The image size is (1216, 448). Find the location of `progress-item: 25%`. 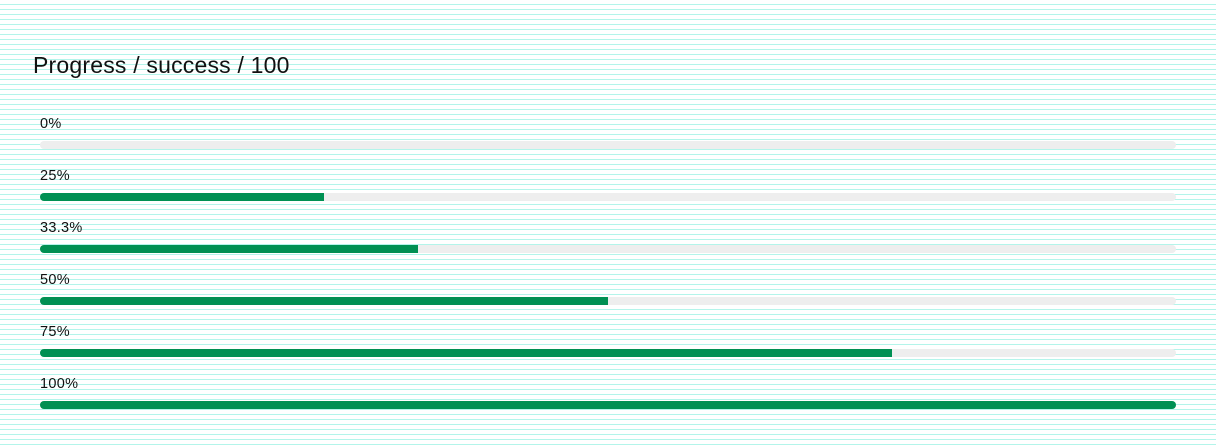

progress-item: 25% is located at coordinates (608, 194).